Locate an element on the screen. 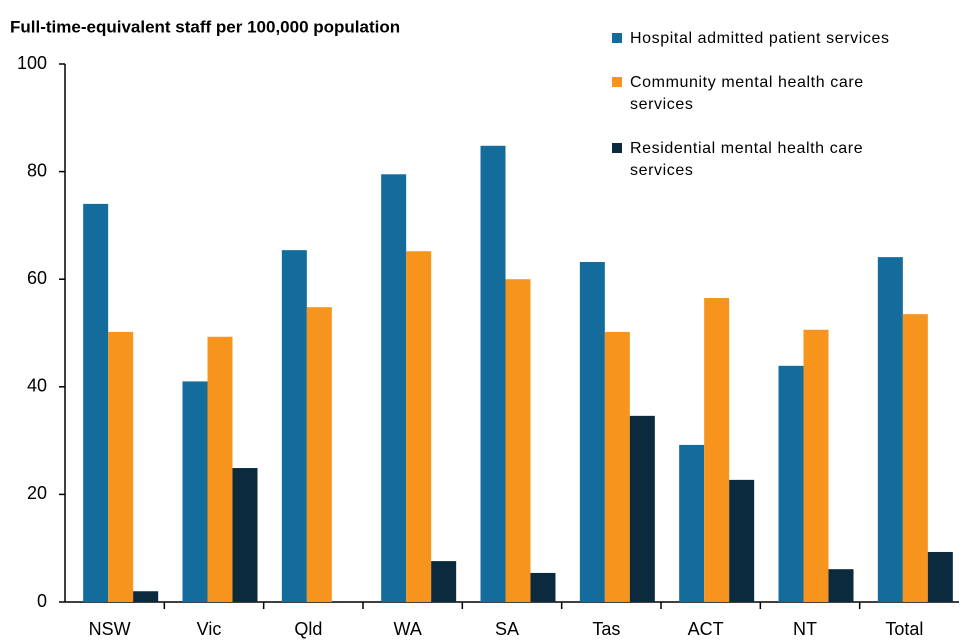 The image size is (962, 641). legend-item: Hospital admitted patient services is located at coordinates (762, 39).